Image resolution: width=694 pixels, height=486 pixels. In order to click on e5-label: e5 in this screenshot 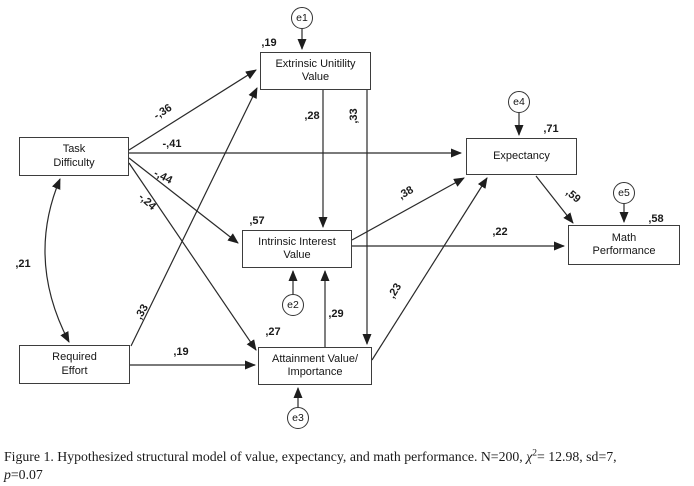, I will do `click(624, 193)`.